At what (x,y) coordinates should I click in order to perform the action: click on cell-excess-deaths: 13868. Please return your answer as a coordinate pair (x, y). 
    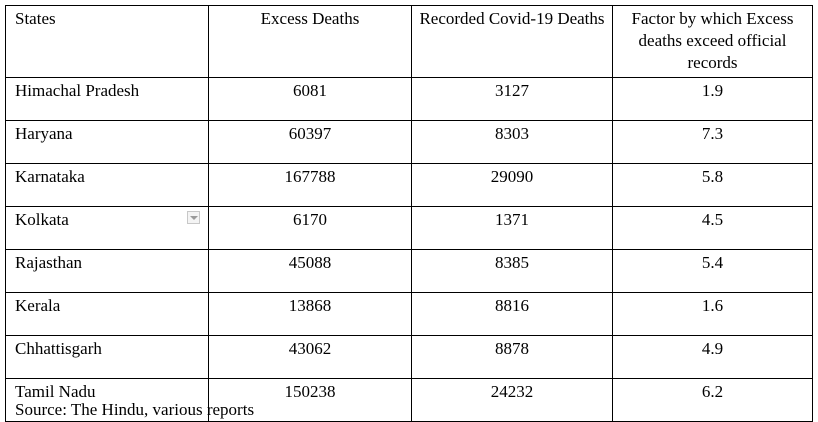
    Looking at the image, I should click on (310, 314).